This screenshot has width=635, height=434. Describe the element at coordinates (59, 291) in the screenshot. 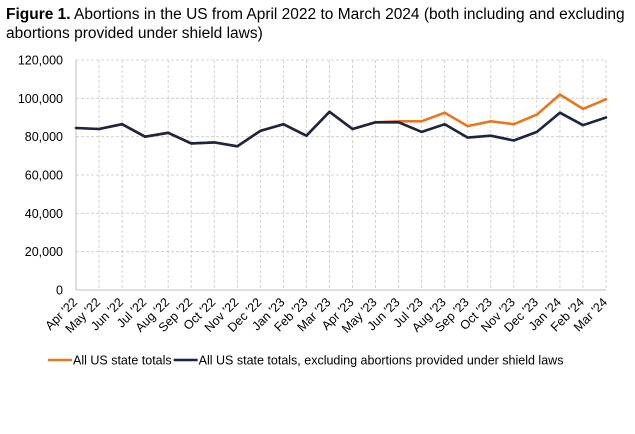

I see `y-tick-label: 0` at that location.